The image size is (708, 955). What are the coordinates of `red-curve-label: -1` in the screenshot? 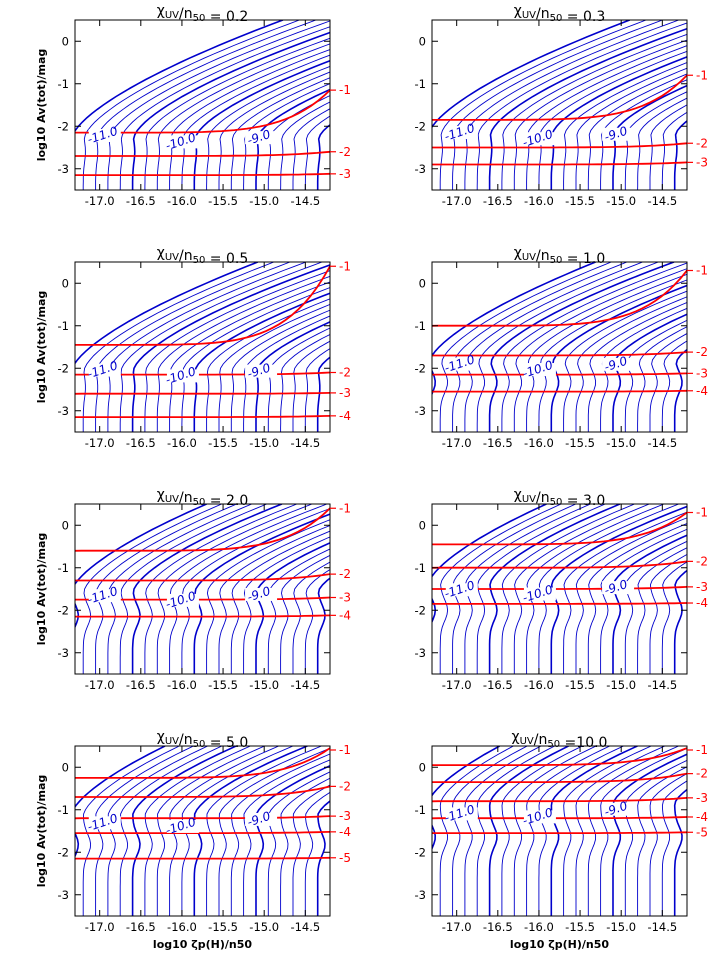 It's located at (702, 750).